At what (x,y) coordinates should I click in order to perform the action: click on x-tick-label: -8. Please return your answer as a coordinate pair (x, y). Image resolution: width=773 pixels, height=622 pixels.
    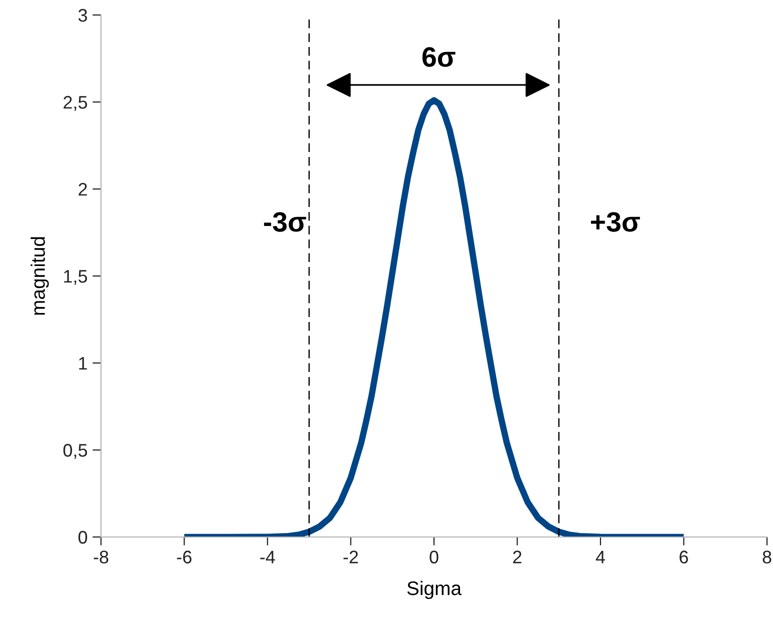
    Looking at the image, I should click on (101, 557).